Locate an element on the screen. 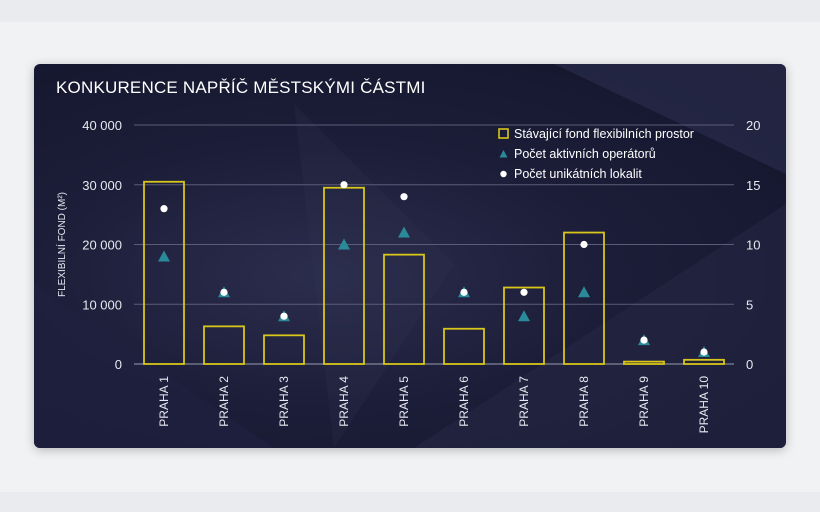 The height and width of the screenshot is (512, 820). legend-swatch-localities is located at coordinates (503, 174).